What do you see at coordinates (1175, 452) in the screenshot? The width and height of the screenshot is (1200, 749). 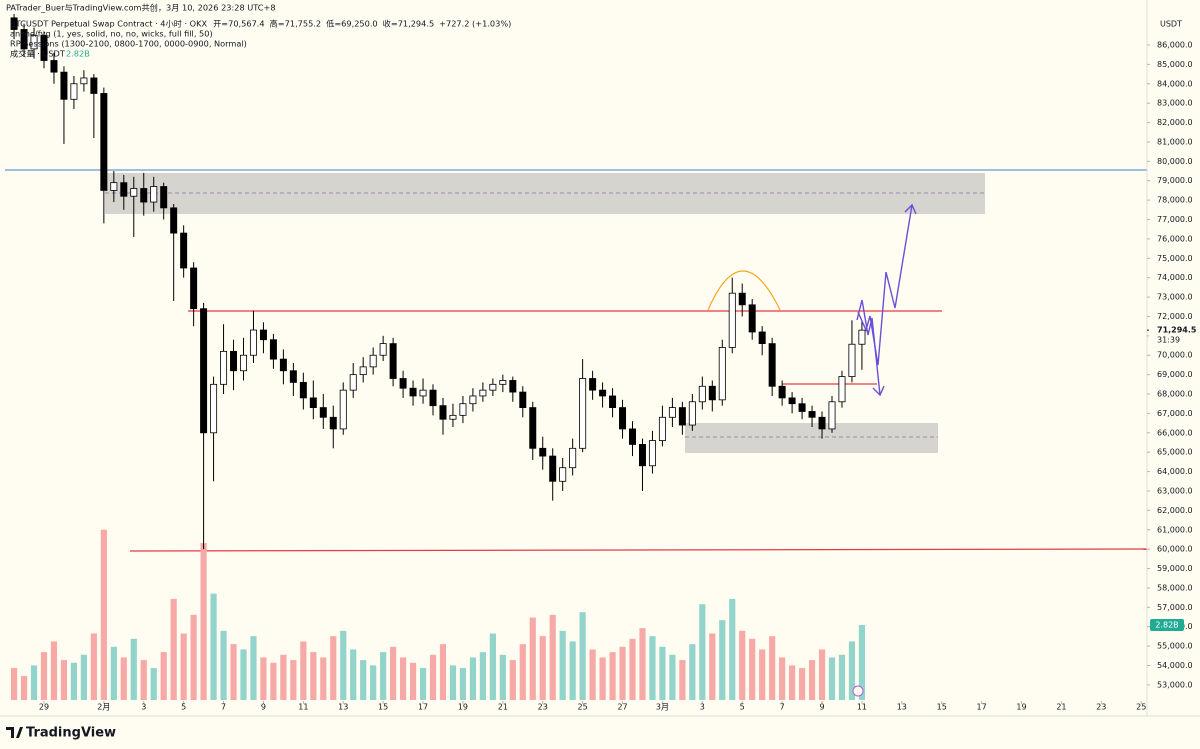 I see `y-tick-label: 65,000.0` at bounding box center [1175, 452].